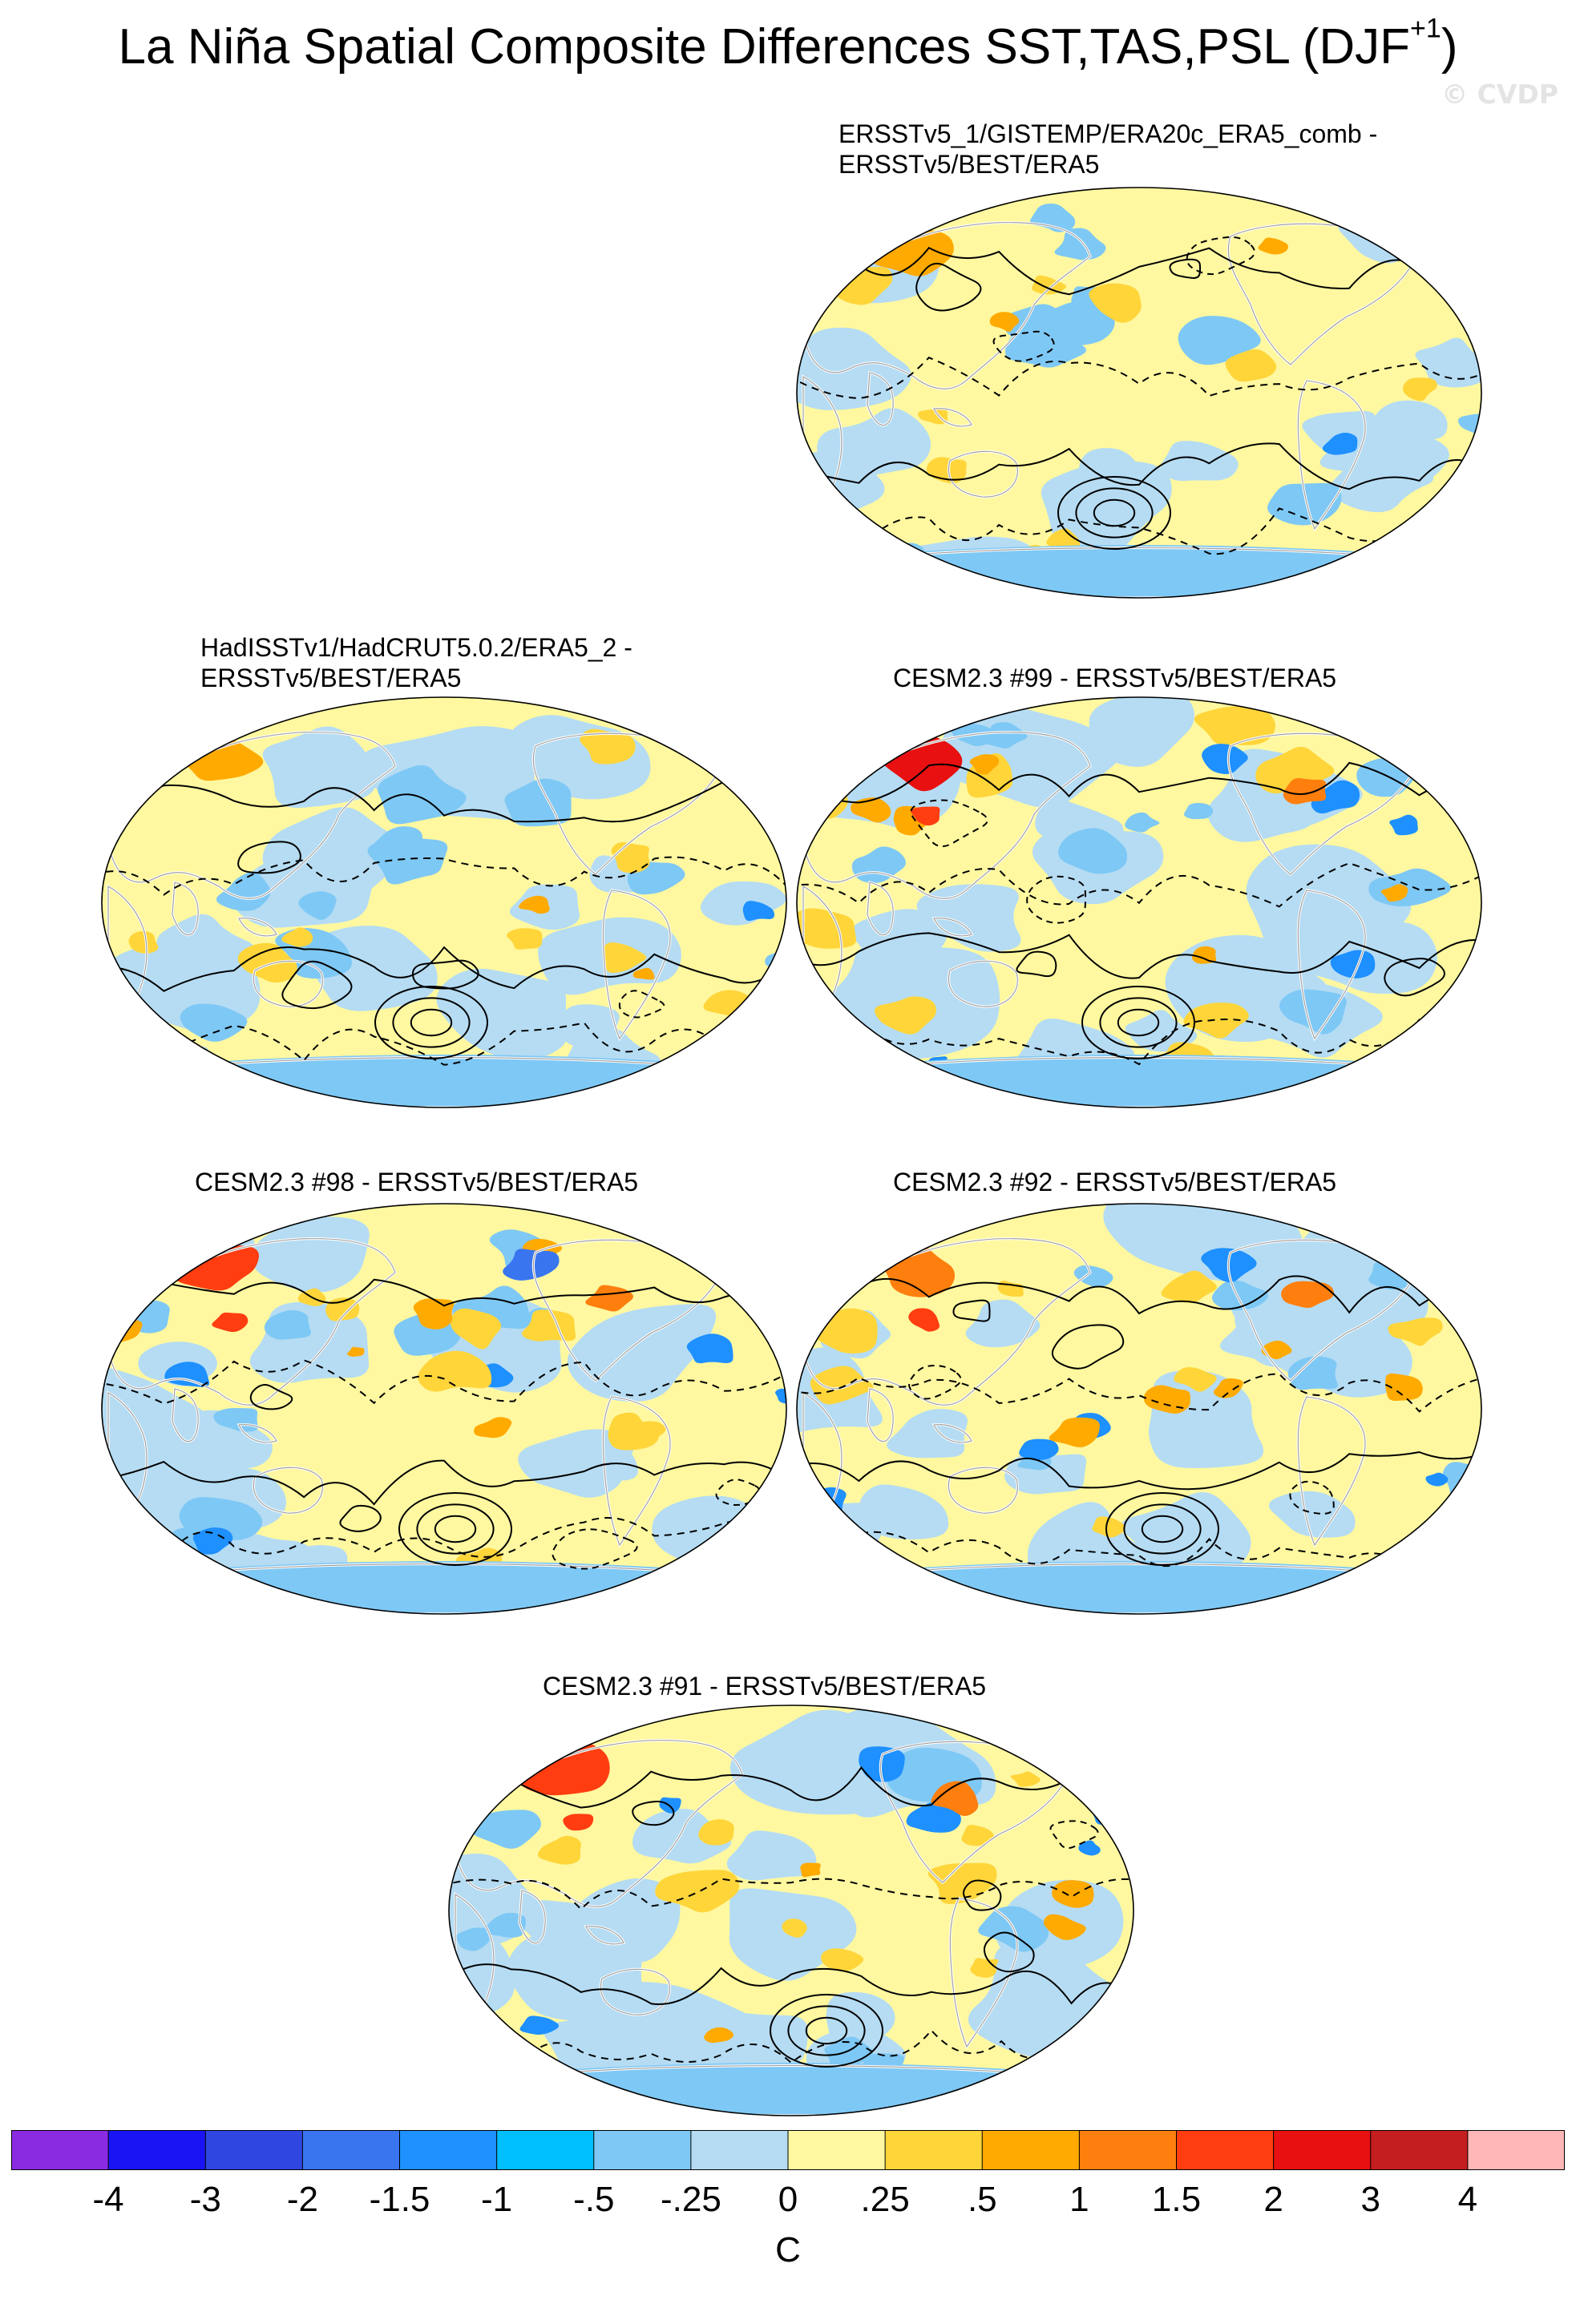 This screenshot has width=1576, height=2324. Describe the element at coordinates (1273, 2199) in the screenshot. I see `colorbar-tick-label: 2` at that location.